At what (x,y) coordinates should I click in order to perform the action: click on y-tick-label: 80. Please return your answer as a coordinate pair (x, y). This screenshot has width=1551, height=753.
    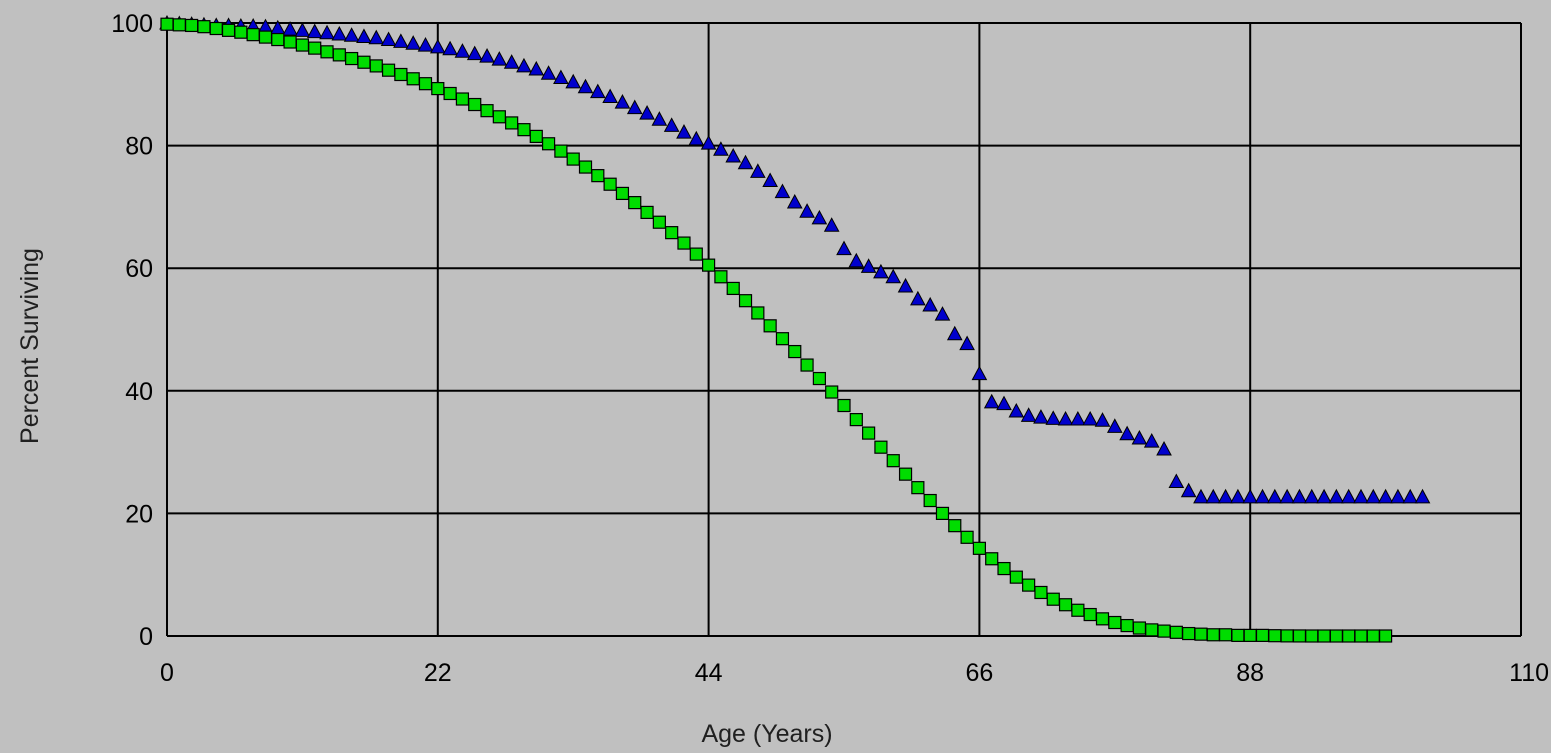
    Looking at the image, I should click on (139, 147).